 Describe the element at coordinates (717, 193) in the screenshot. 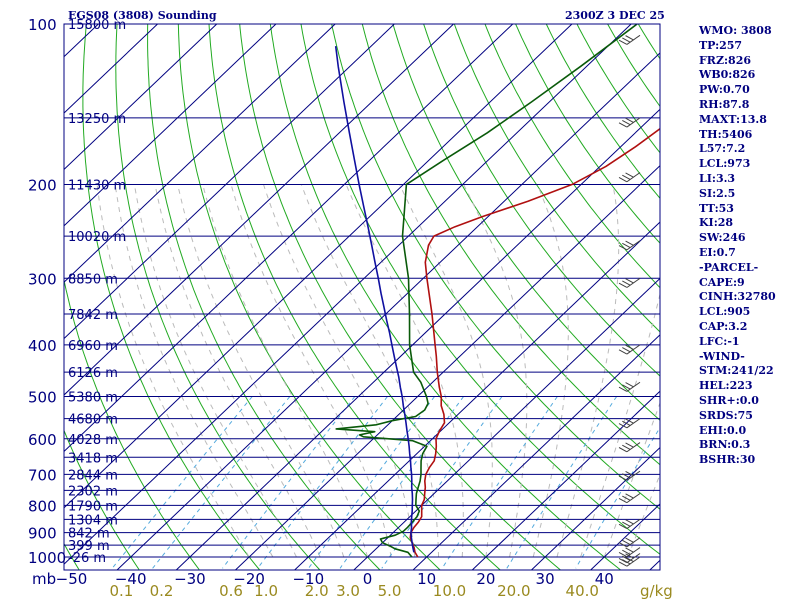

I see `index-item: SI:2.5` at that location.